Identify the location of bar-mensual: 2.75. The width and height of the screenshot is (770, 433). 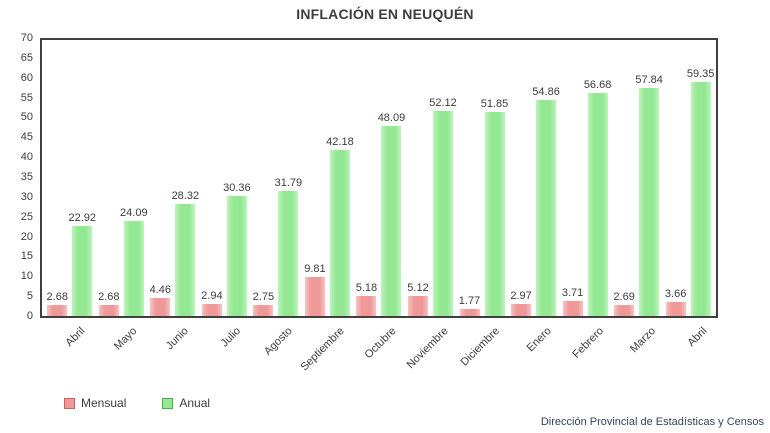
(263, 303).